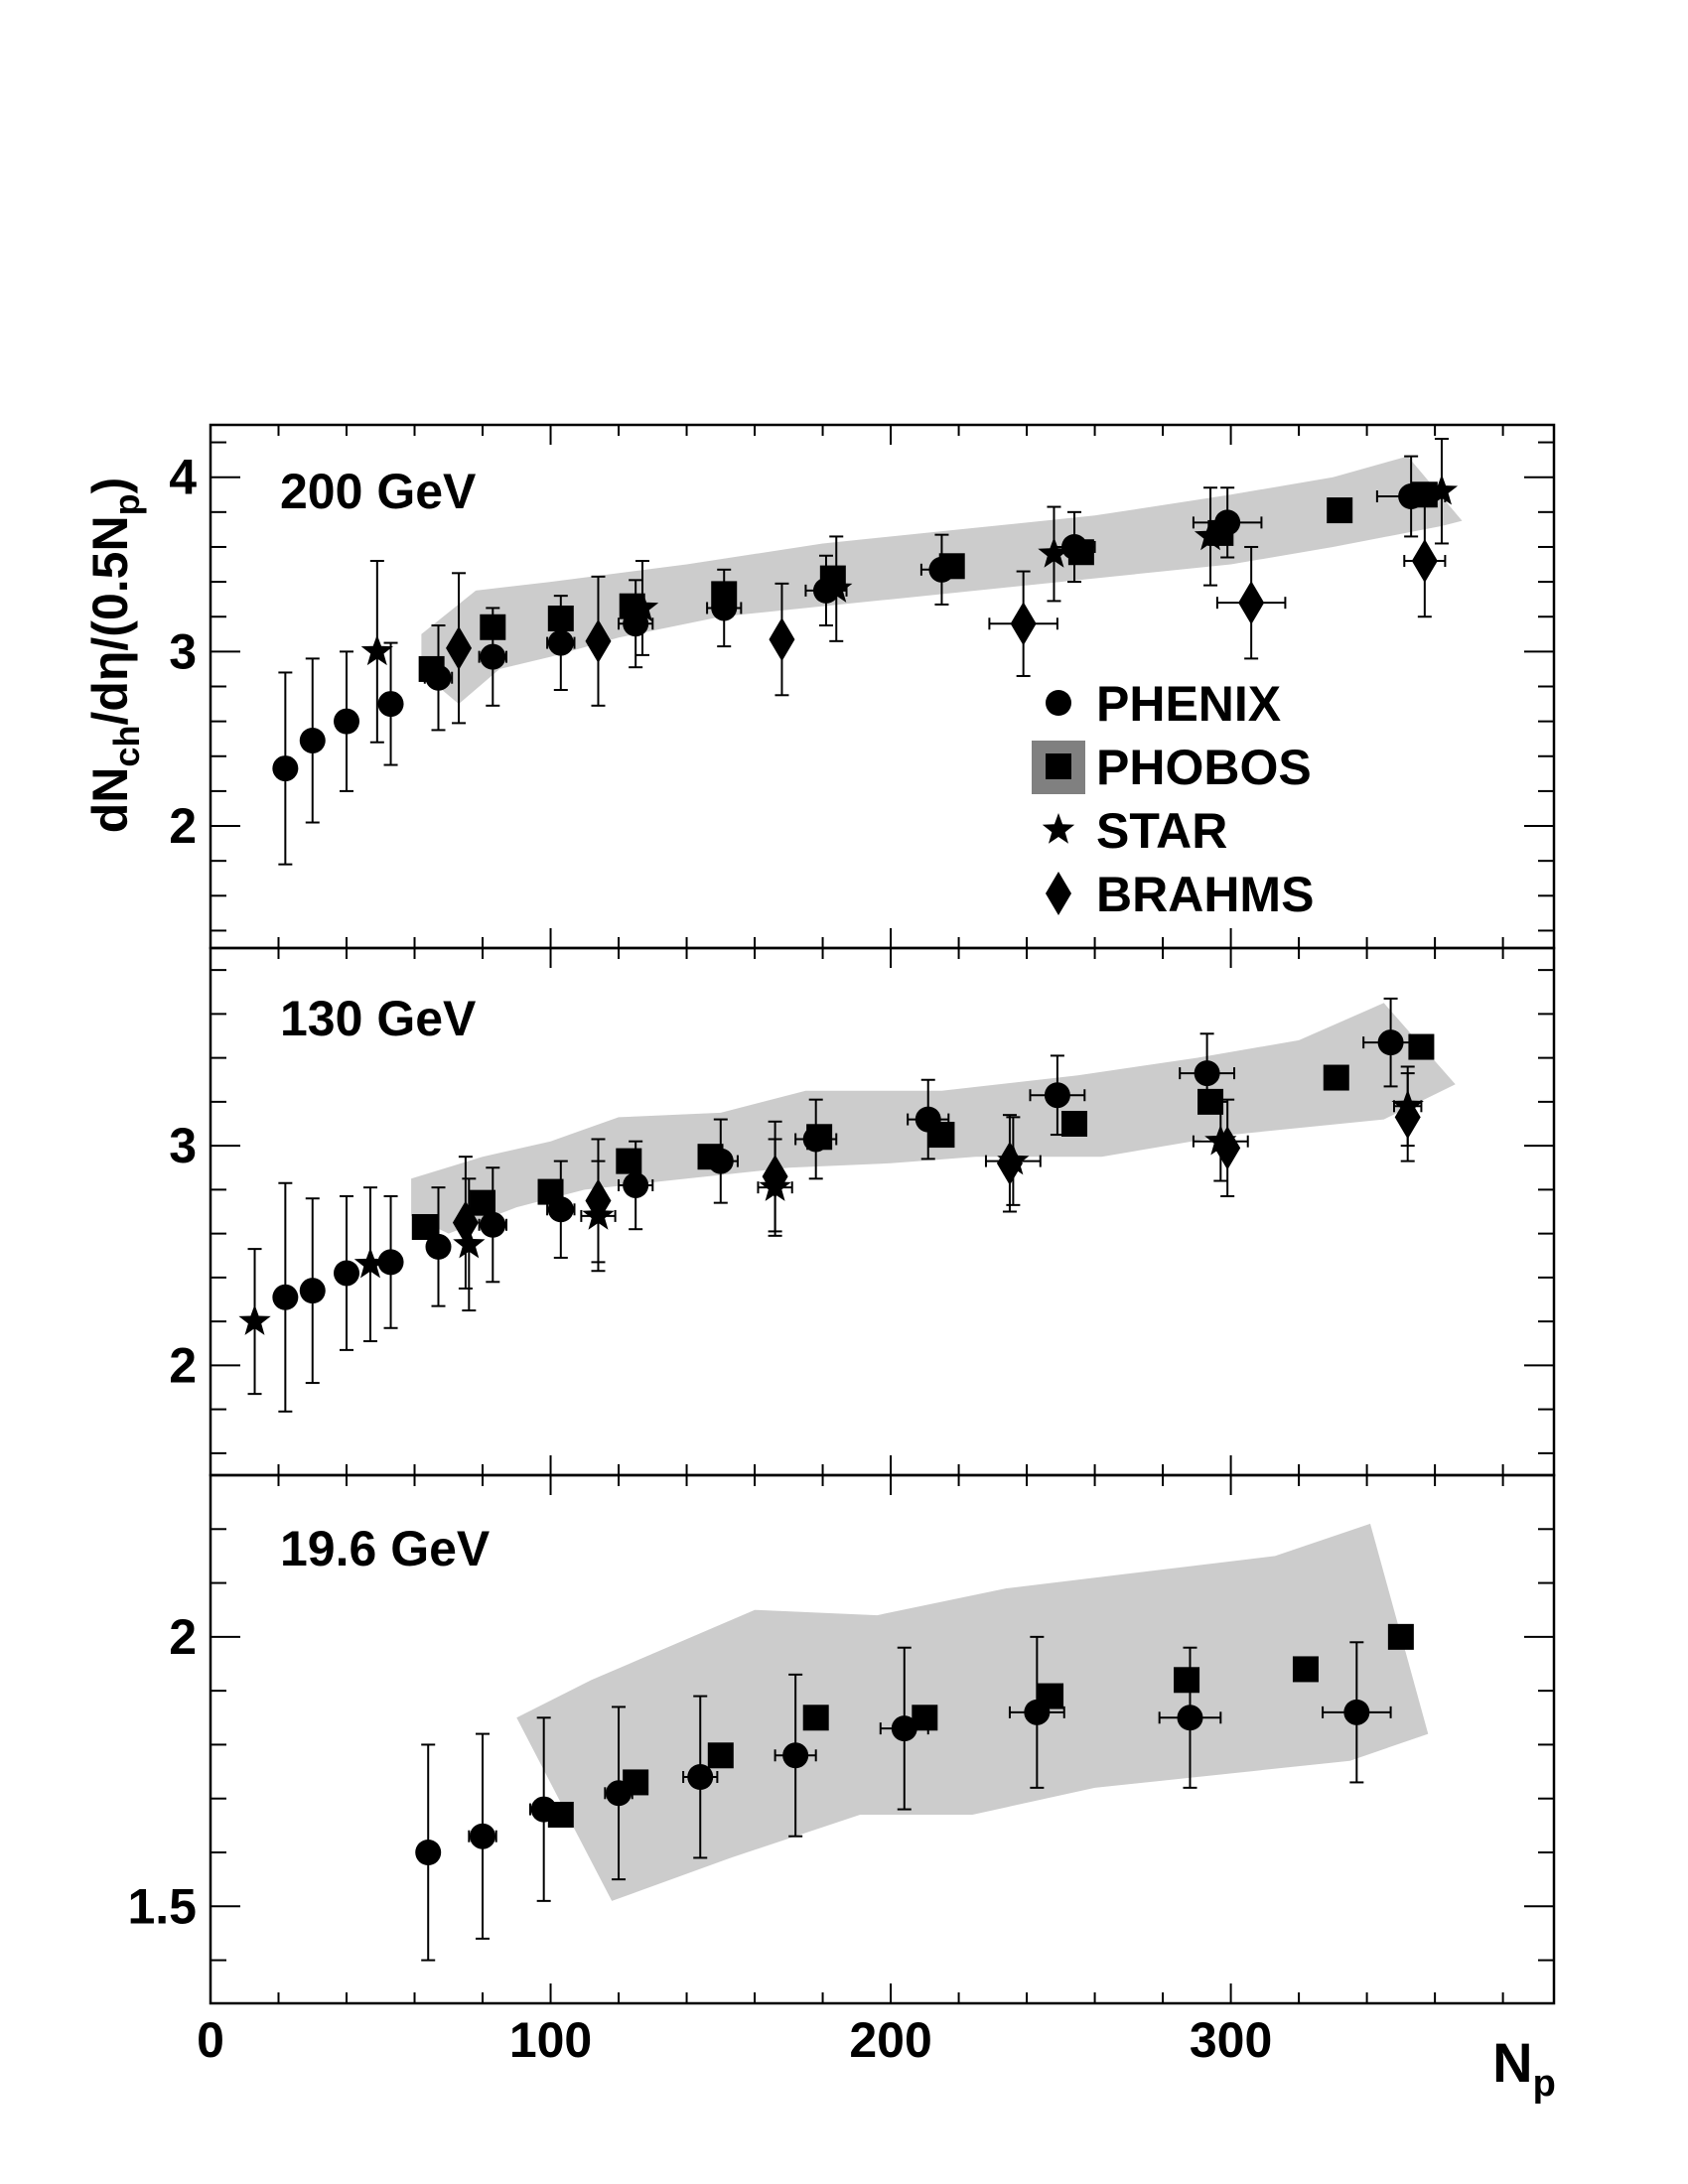  I want to click on panel-title: 19.6 GeV, so click(385, 1548).